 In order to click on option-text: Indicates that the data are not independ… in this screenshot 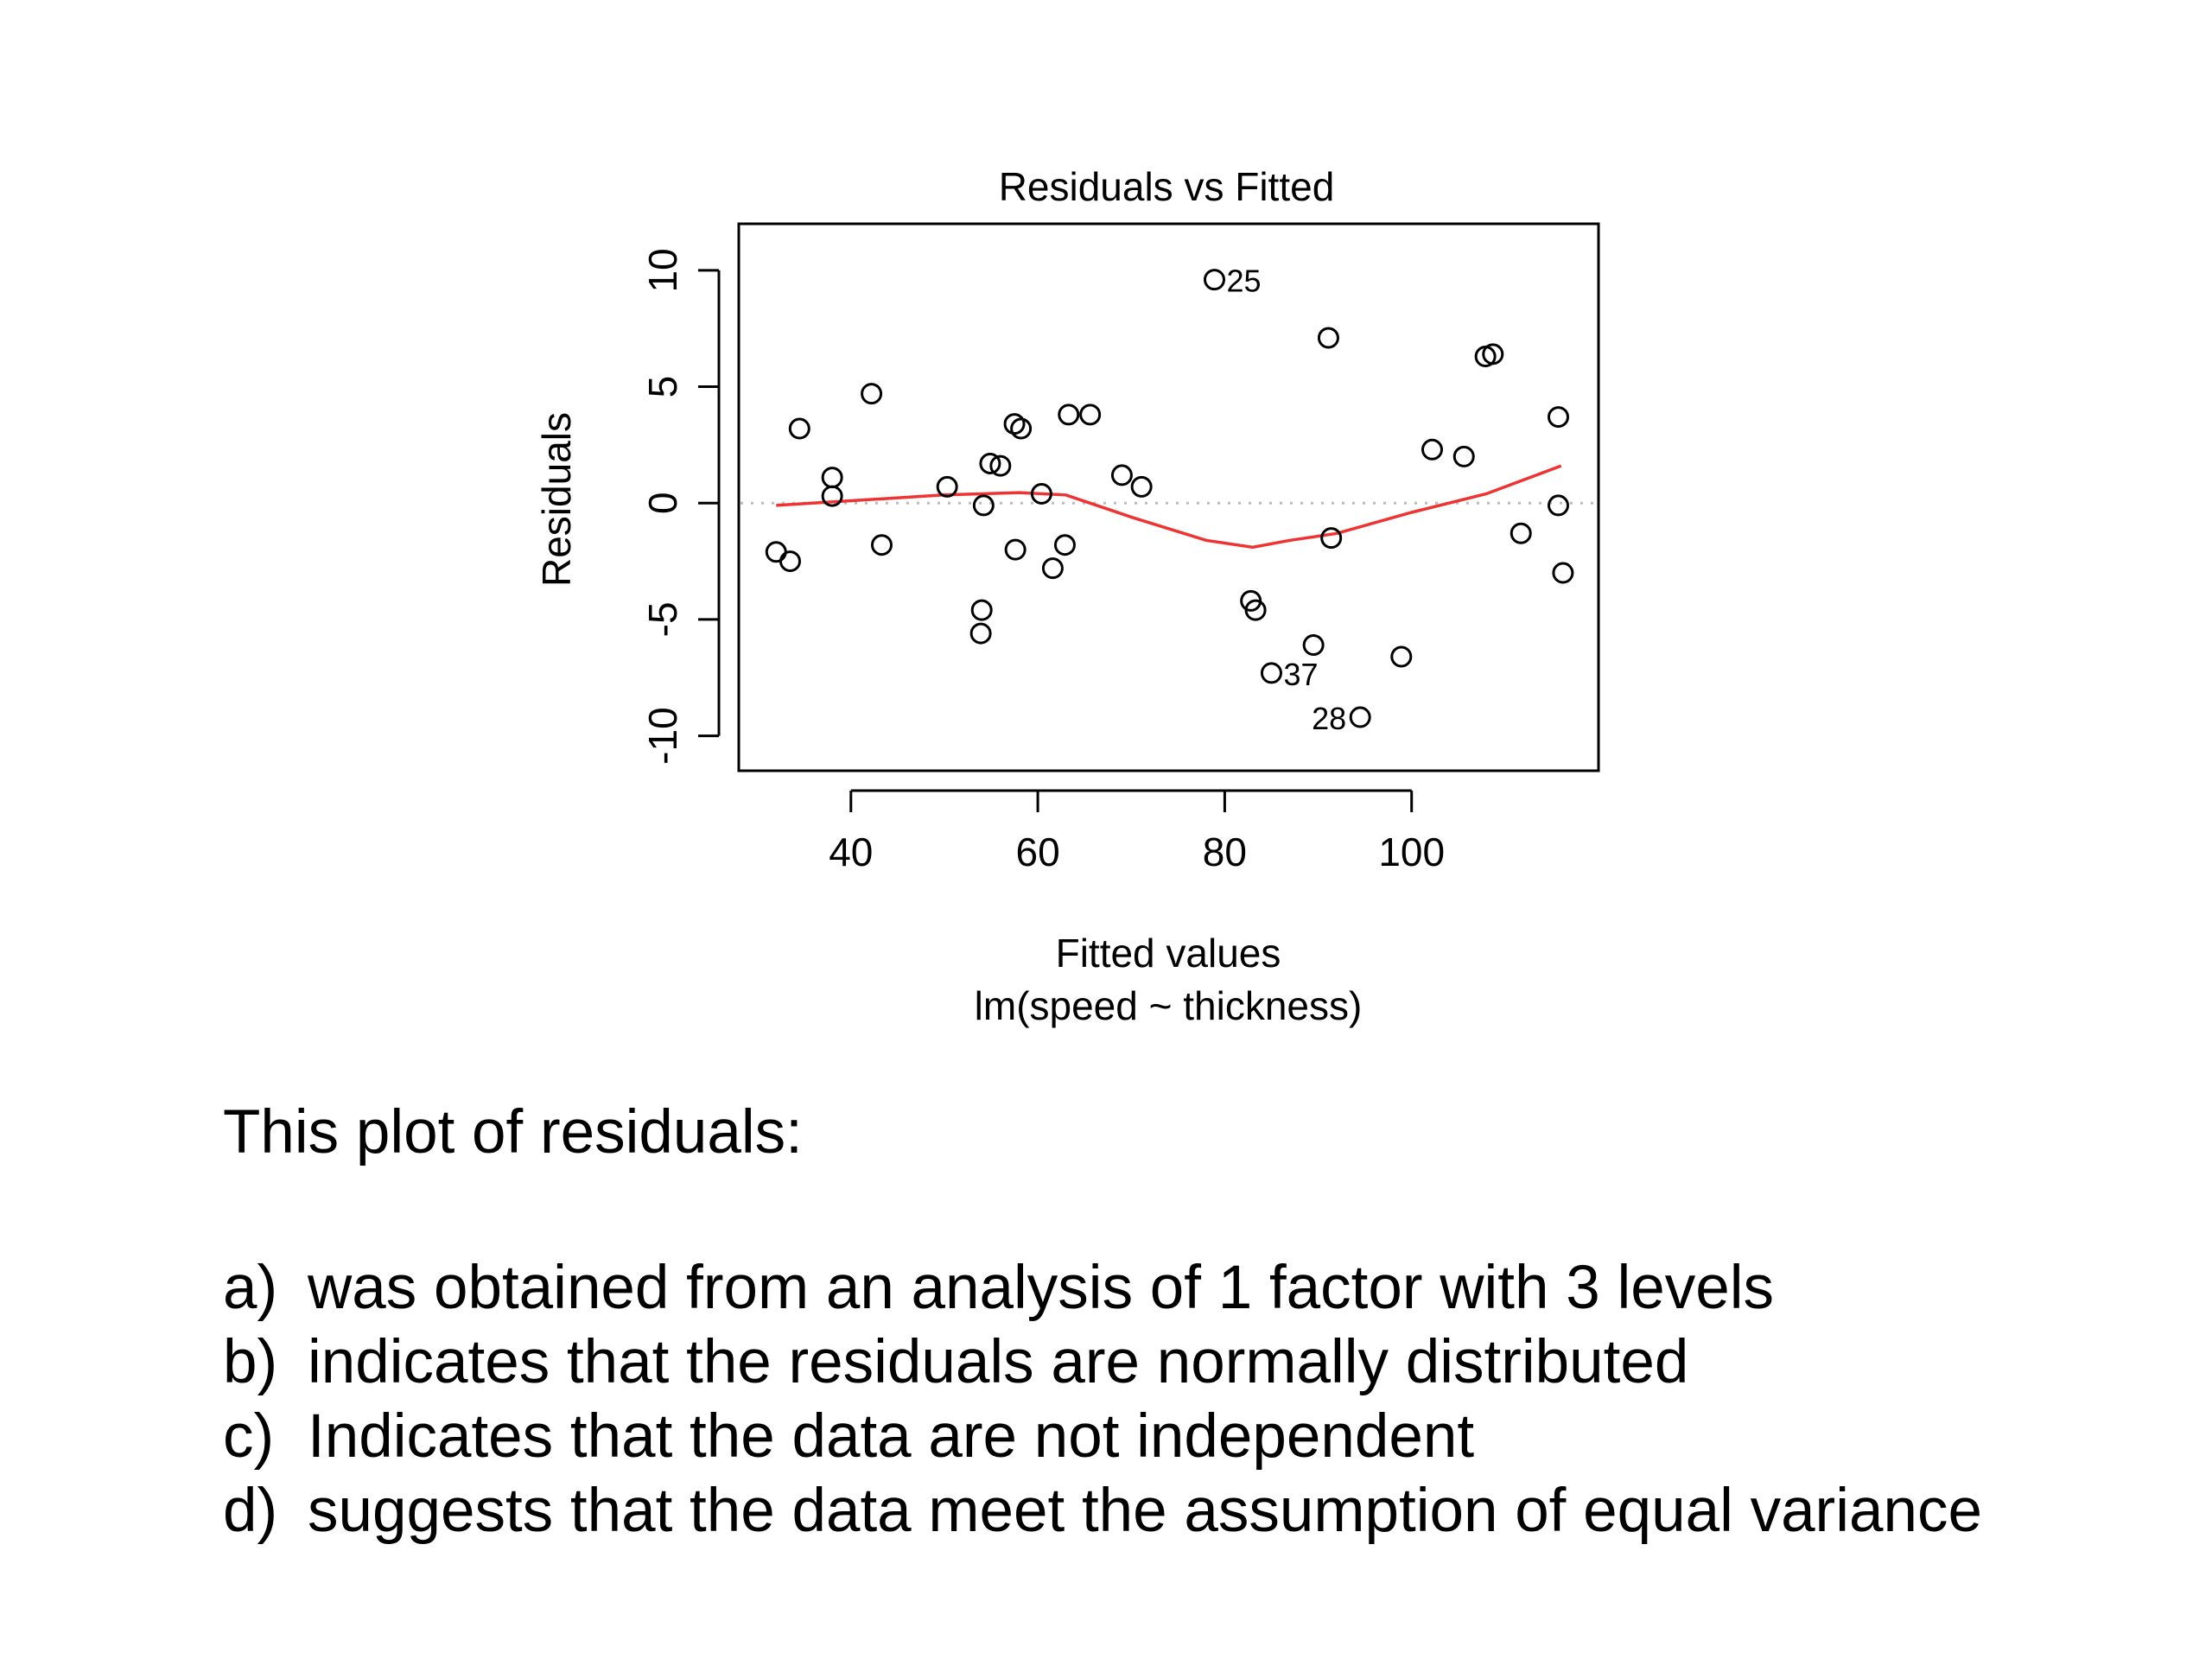, I will do `click(891, 1436)`.